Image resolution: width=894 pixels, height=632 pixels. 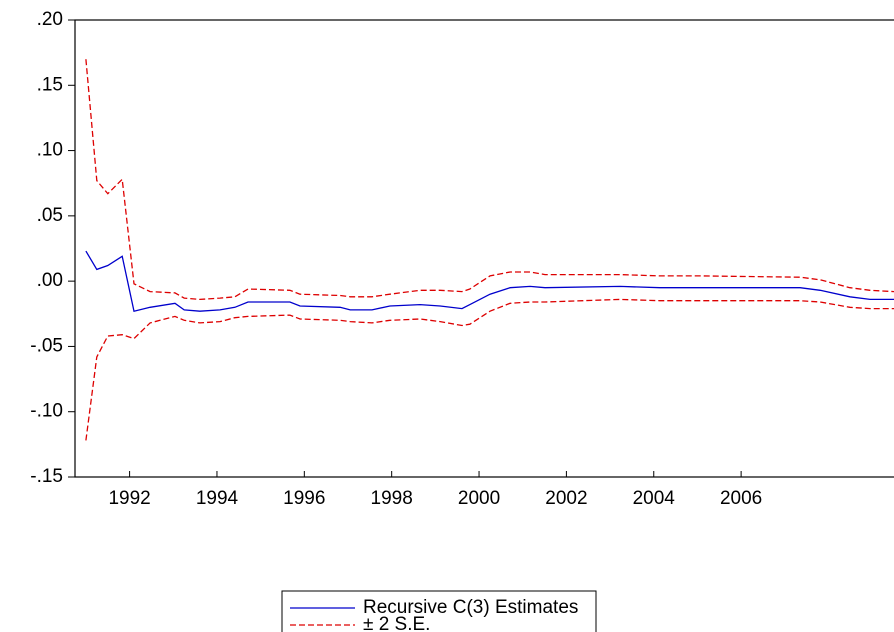 I want to click on legend-box, so click(x=439, y=611).